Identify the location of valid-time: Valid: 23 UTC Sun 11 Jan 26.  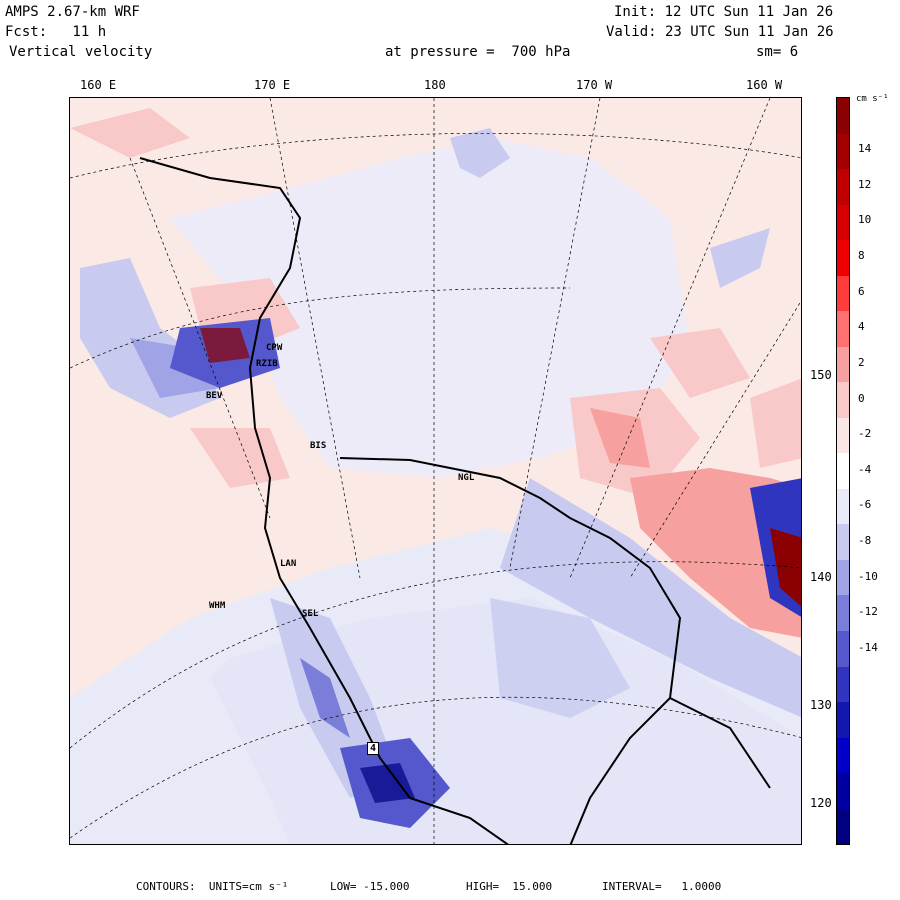
(720, 32).